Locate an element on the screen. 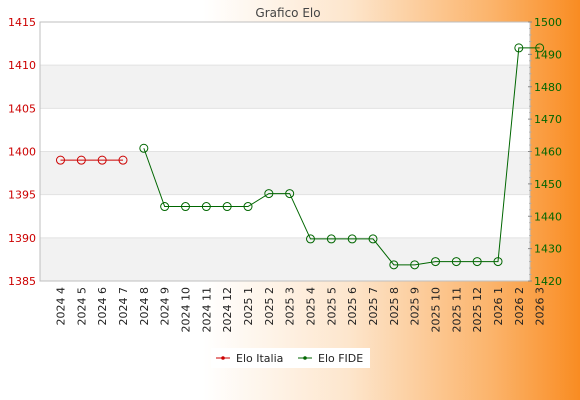 The image size is (580, 400). right-tick-label: 1480 is located at coordinates (548, 87).